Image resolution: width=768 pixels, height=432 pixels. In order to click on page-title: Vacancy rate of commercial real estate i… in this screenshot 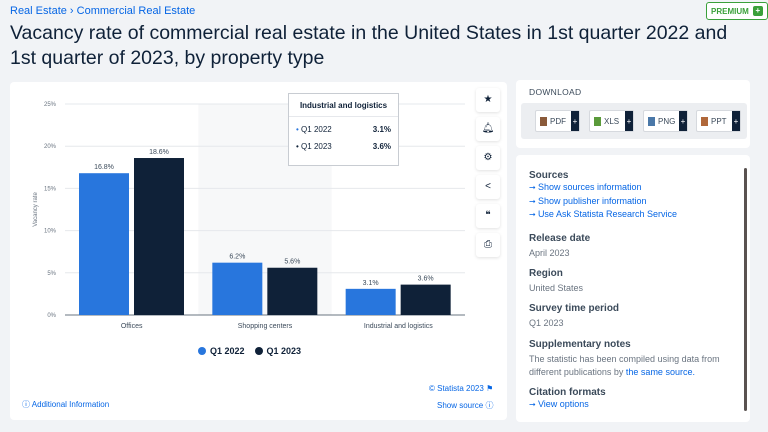, I will do `click(369, 45)`.